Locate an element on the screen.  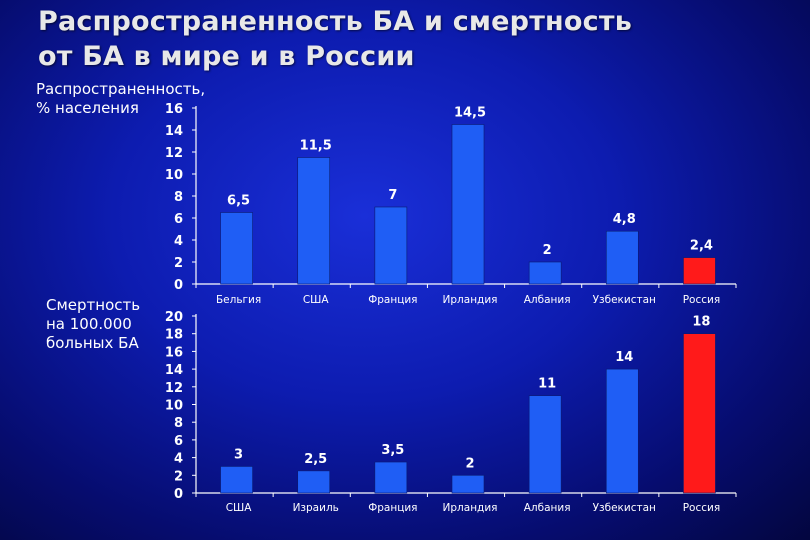
mortality-y-tick-label: 8 is located at coordinates (178, 423).